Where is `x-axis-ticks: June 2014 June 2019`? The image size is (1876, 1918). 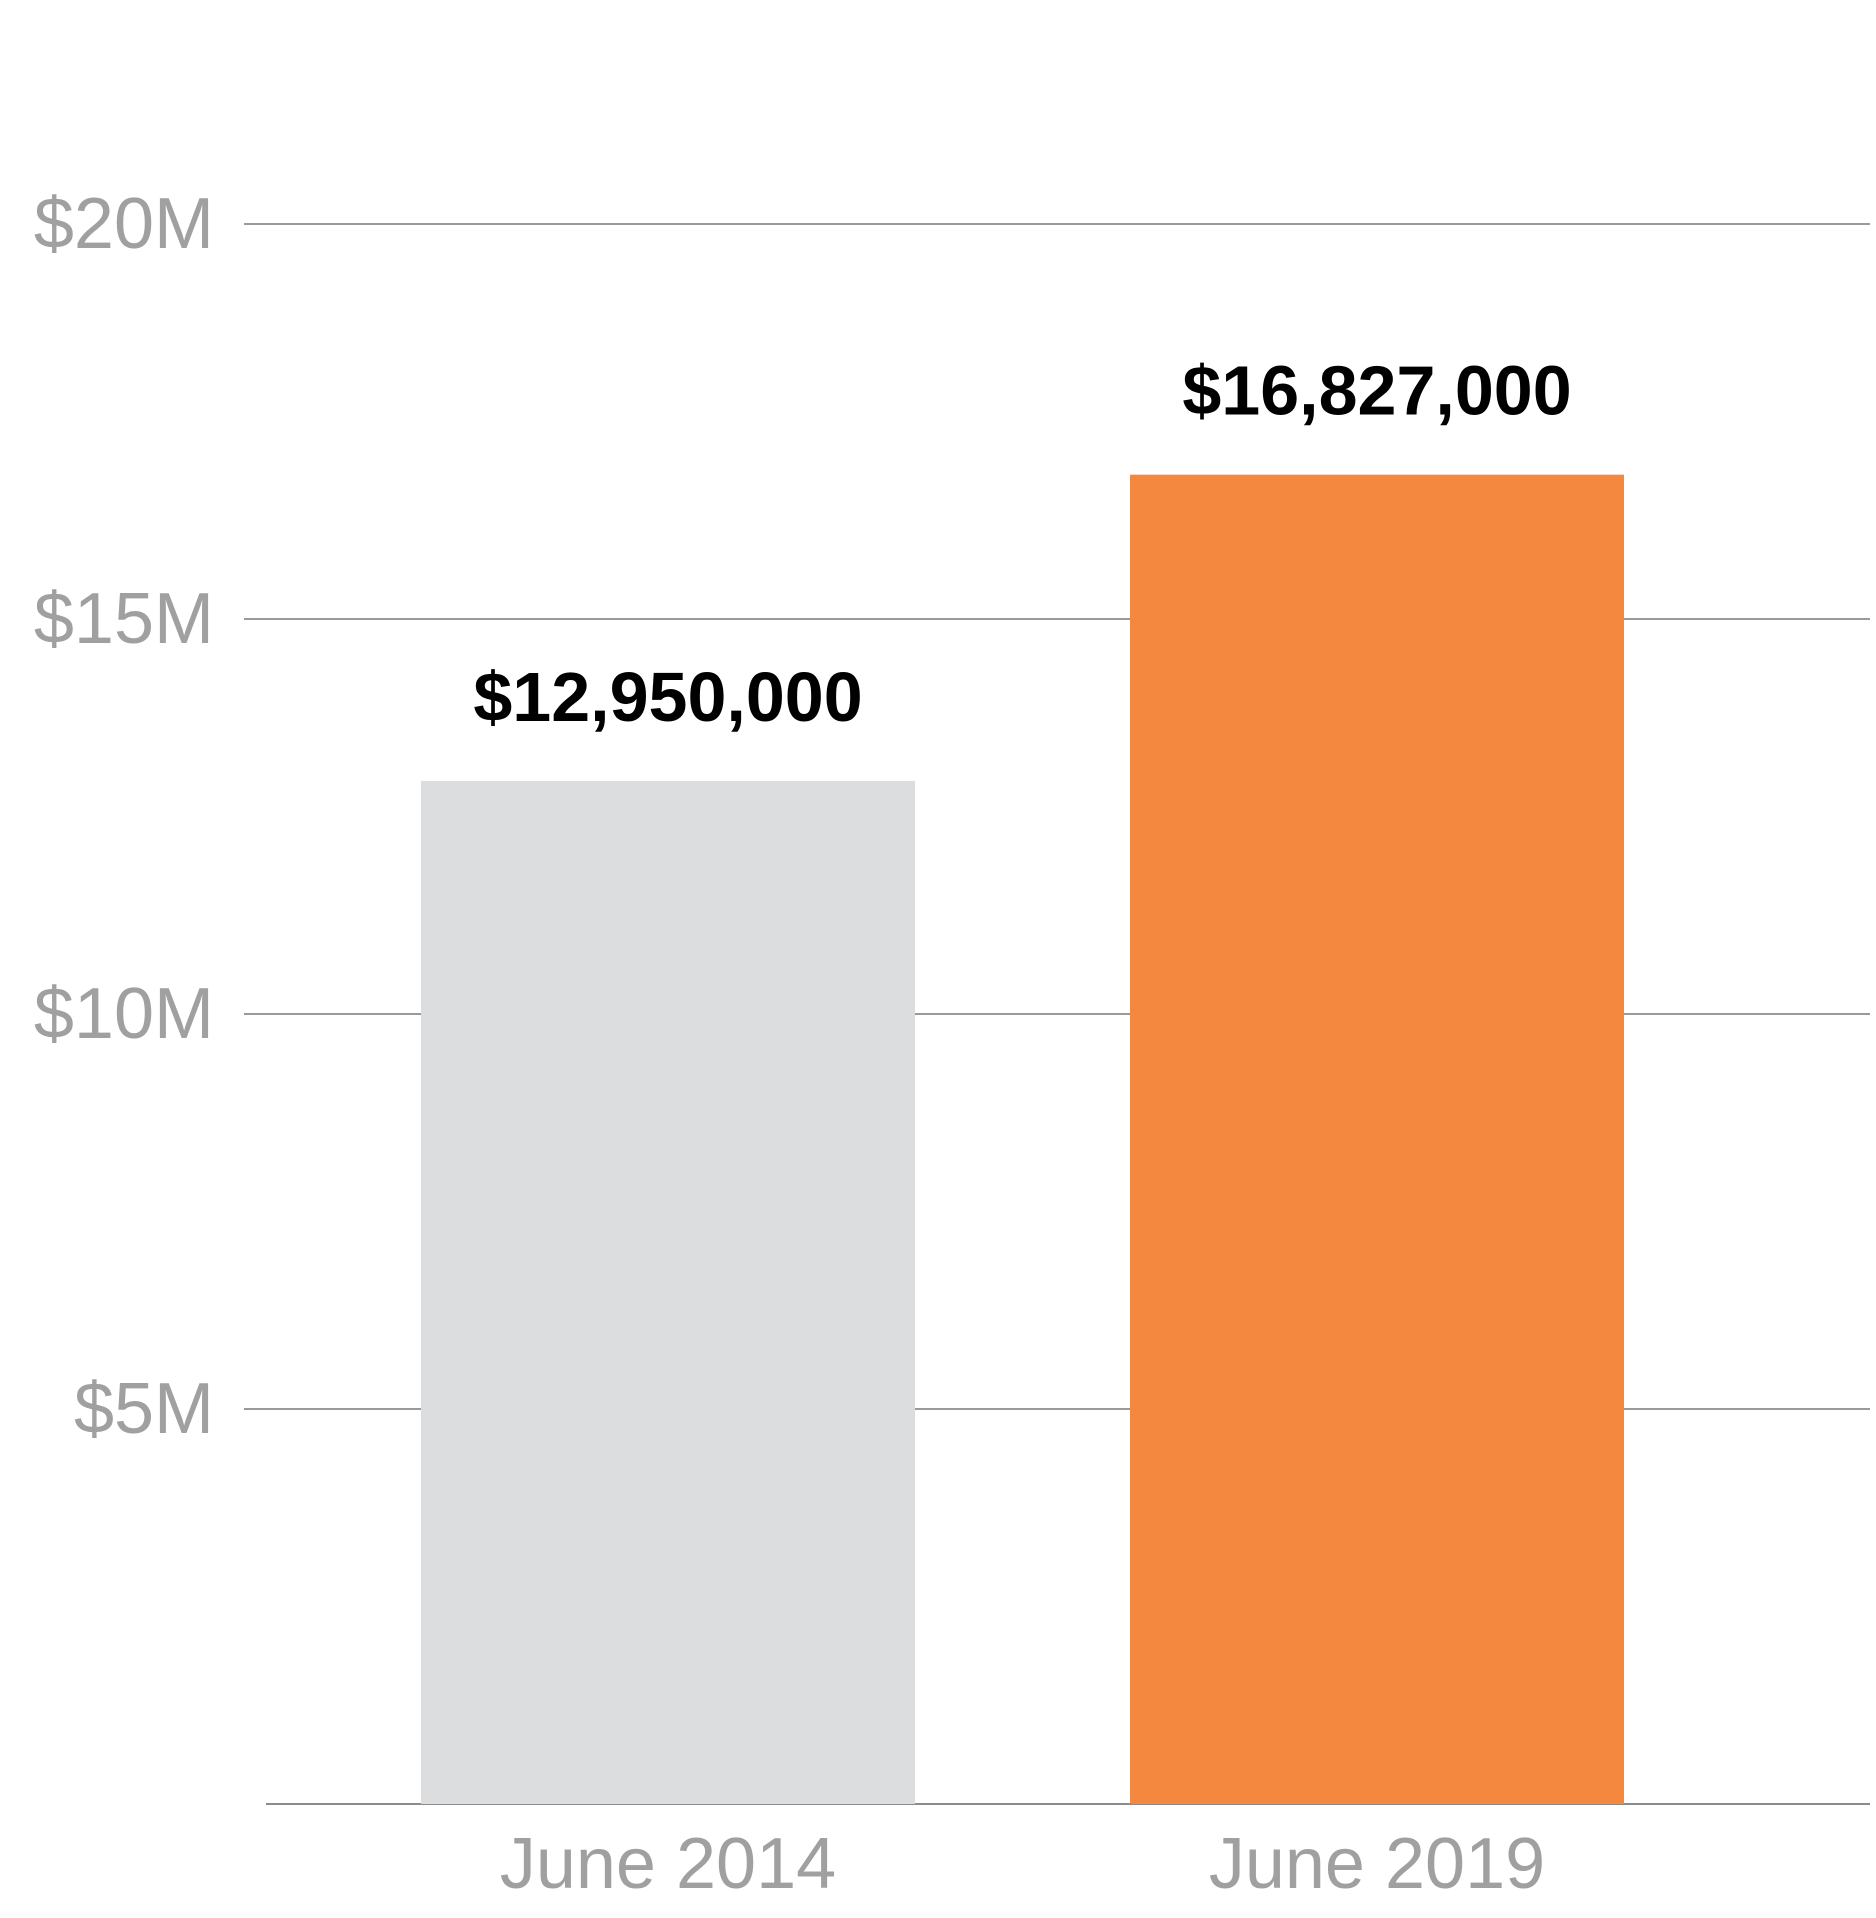
x-axis-ticks: June 2014 June 2019 is located at coordinates (1022, 1864).